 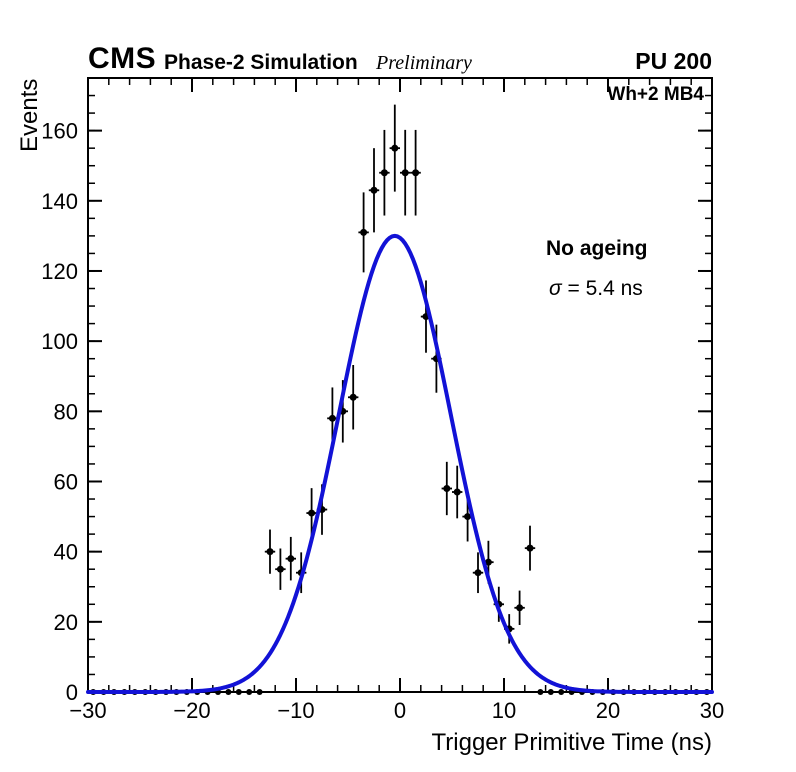 What do you see at coordinates (655, 94) in the screenshot?
I see `chamber-label: Wh+2 MB4` at bounding box center [655, 94].